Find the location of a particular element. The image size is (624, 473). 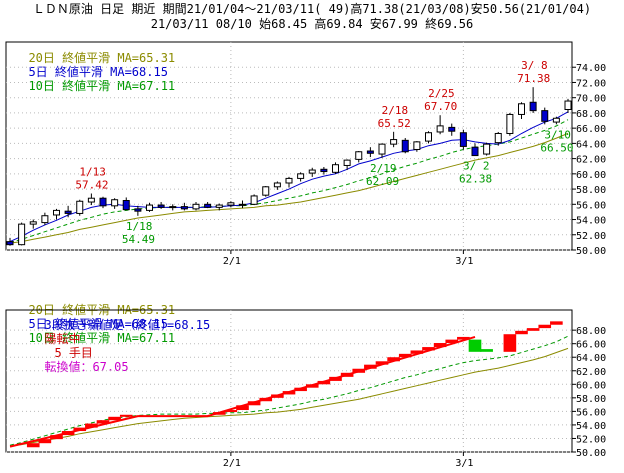

x-tick-label: 2/1 is located at coordinates (232, 463).